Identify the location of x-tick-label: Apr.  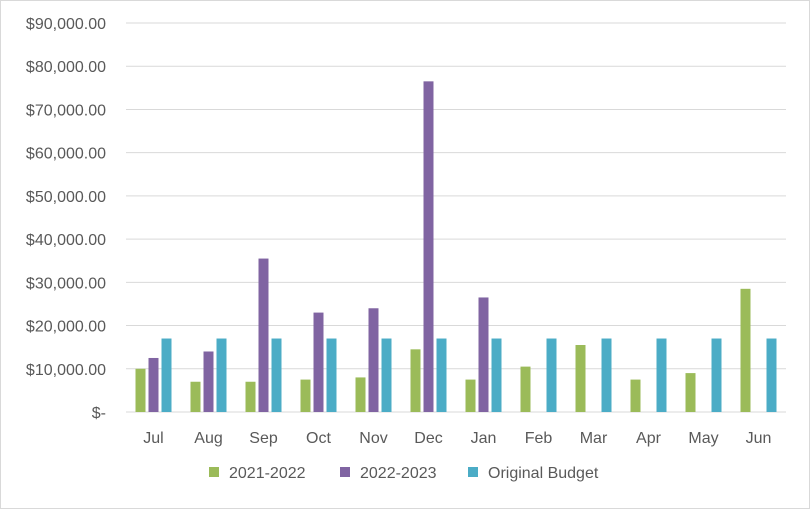
(649, 438).